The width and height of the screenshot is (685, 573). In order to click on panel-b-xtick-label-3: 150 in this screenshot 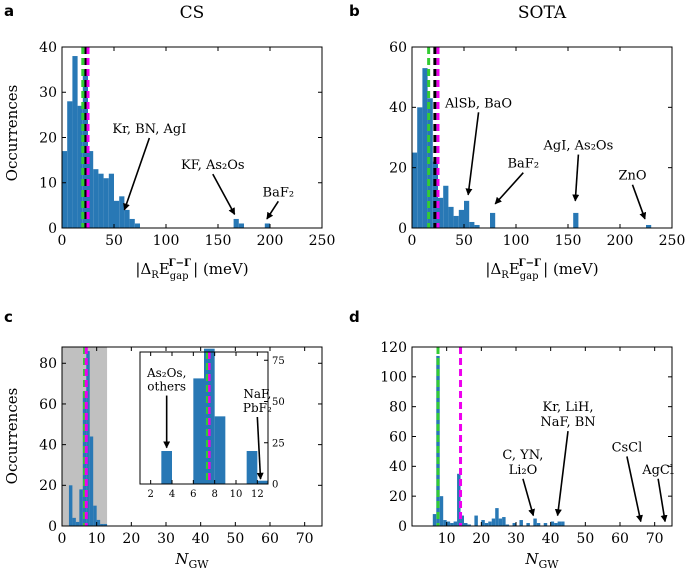, I will do `click(568, 241)`.